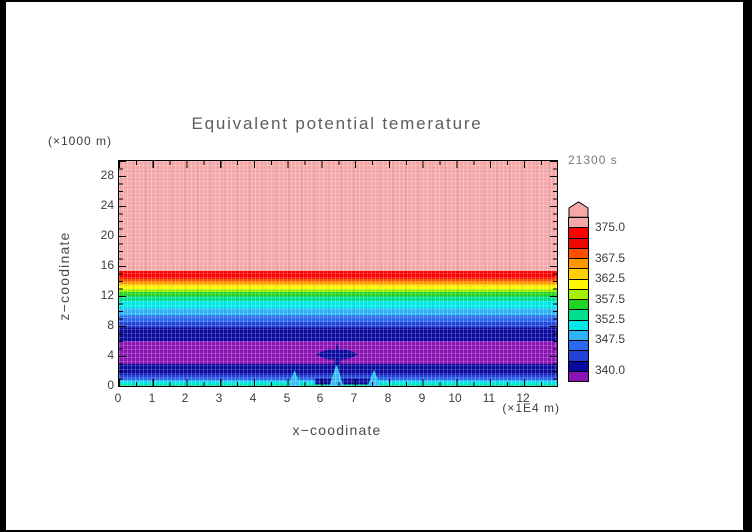 Image resolution: width=752 pixels, height=532 pixels. I want to click on x-tick-label-11: 11, so click(489, 398).